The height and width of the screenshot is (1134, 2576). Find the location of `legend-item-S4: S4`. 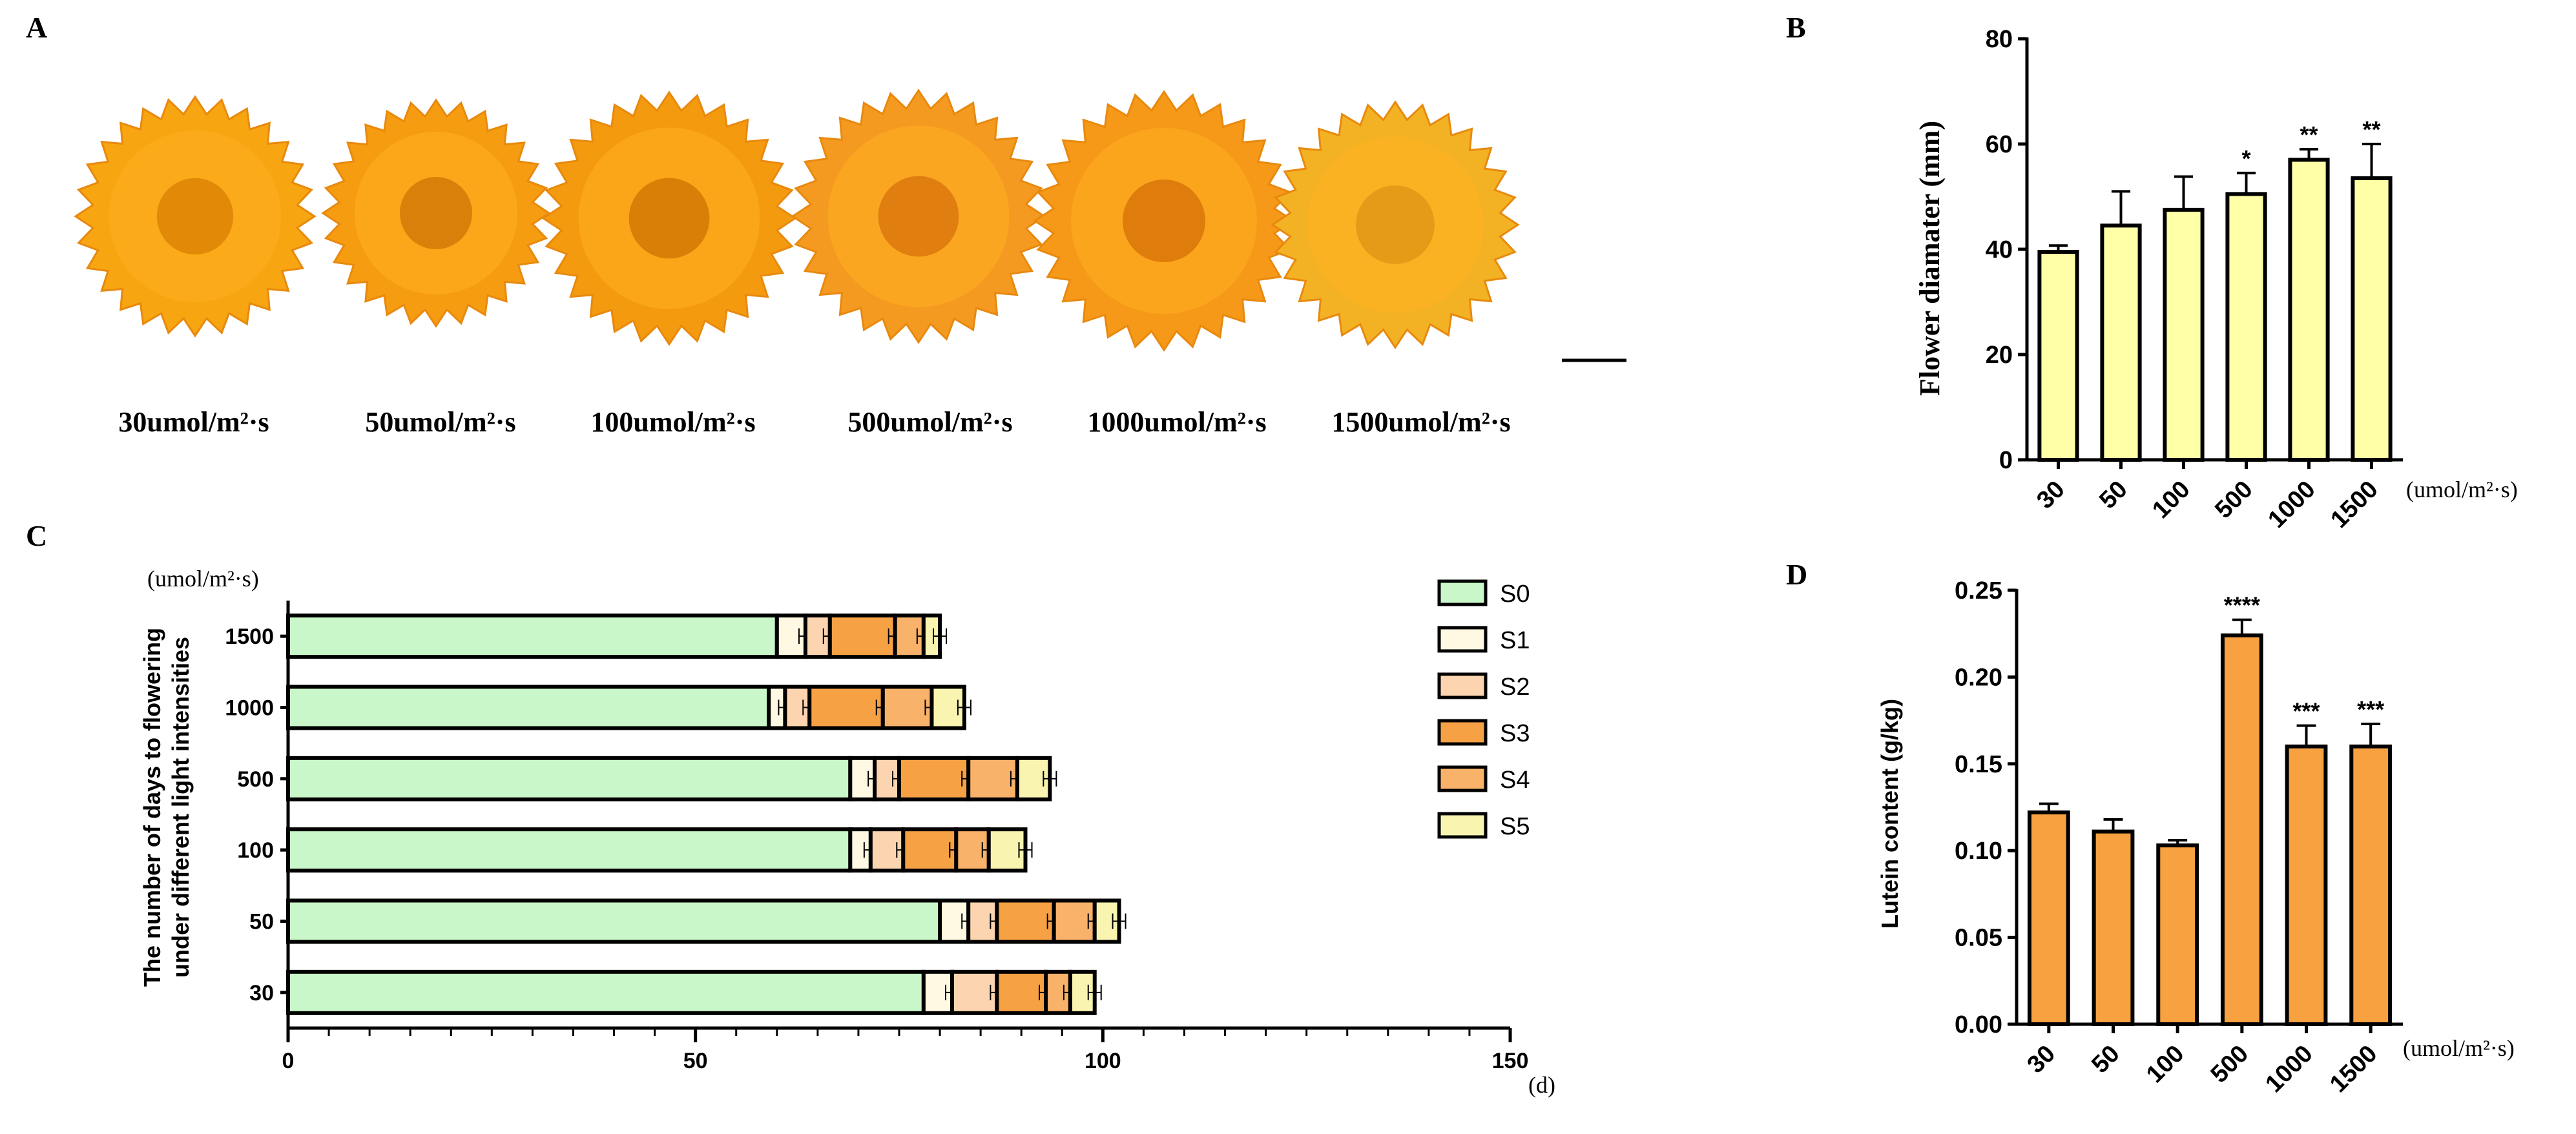

legend-item-S4: S4 is located at coordinates (1483, 779).